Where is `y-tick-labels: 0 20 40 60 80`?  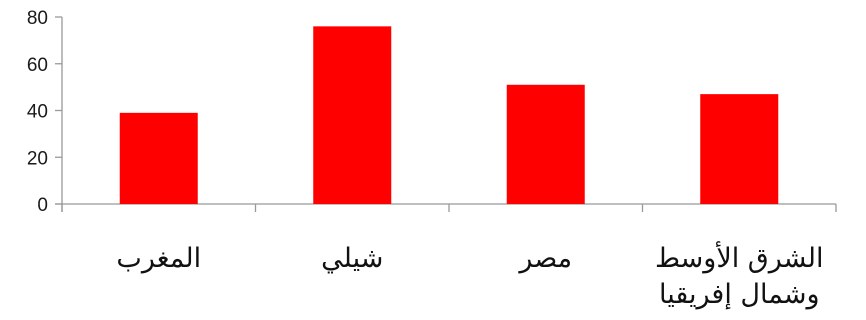
y-tick-labels: 0 20 40 60 80 is located at coordinates (37, 112).